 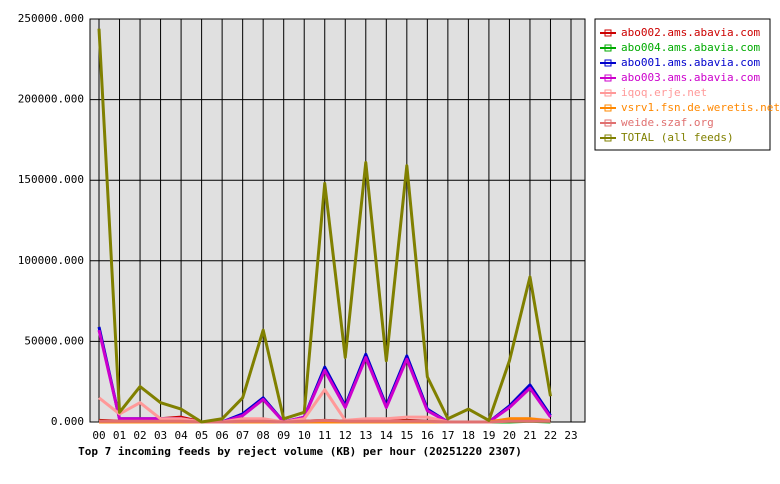 I want to click on legend-label: abo004.ams.abavia.com, so click(x=690, y=47).